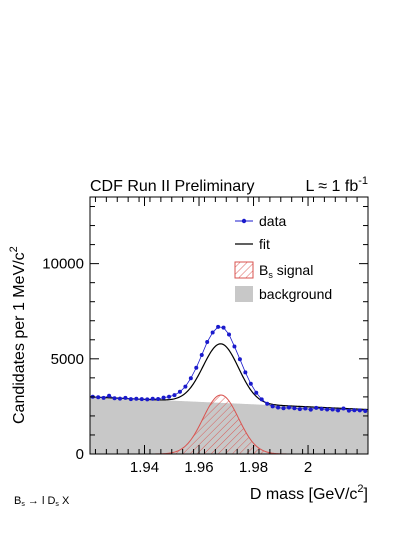 This screenshot has width=417, height=540. Describe the element at coordinates (337, 185) in the screenshot. I see `luminosity-label: L ≈ 1 fb-1` at that location.